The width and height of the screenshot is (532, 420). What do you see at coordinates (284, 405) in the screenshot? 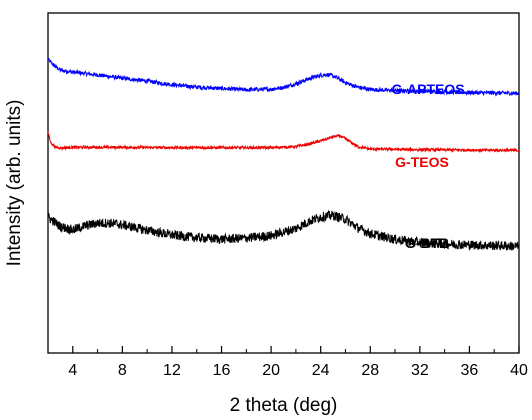
I see `x-axis-title: 2 theta (deg)` at bounding box center [284, 405].